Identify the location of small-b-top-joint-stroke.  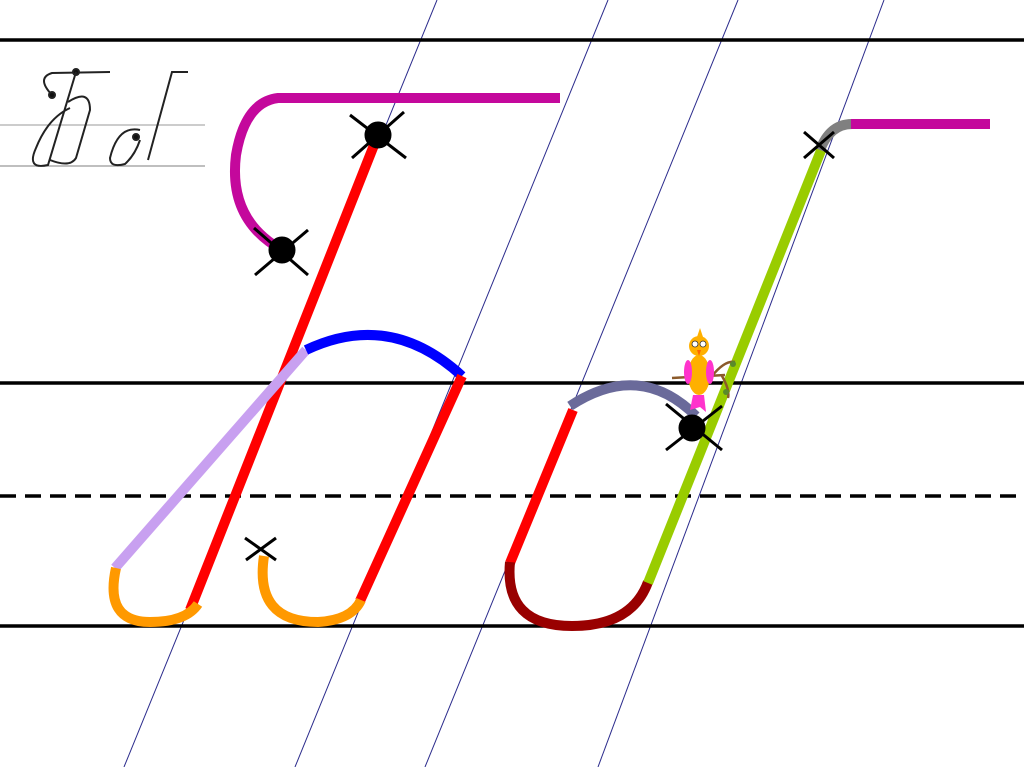
(834, 135).